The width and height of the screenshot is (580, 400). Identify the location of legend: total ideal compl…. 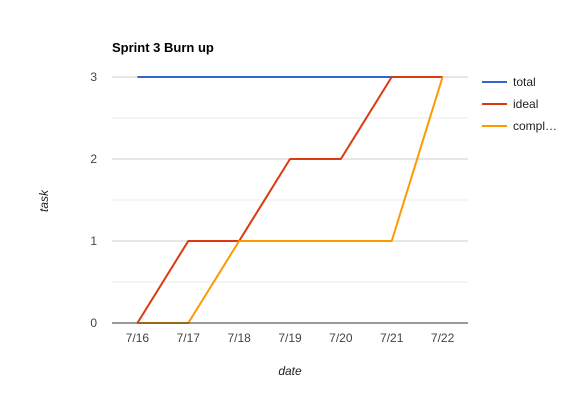
(519, 104).